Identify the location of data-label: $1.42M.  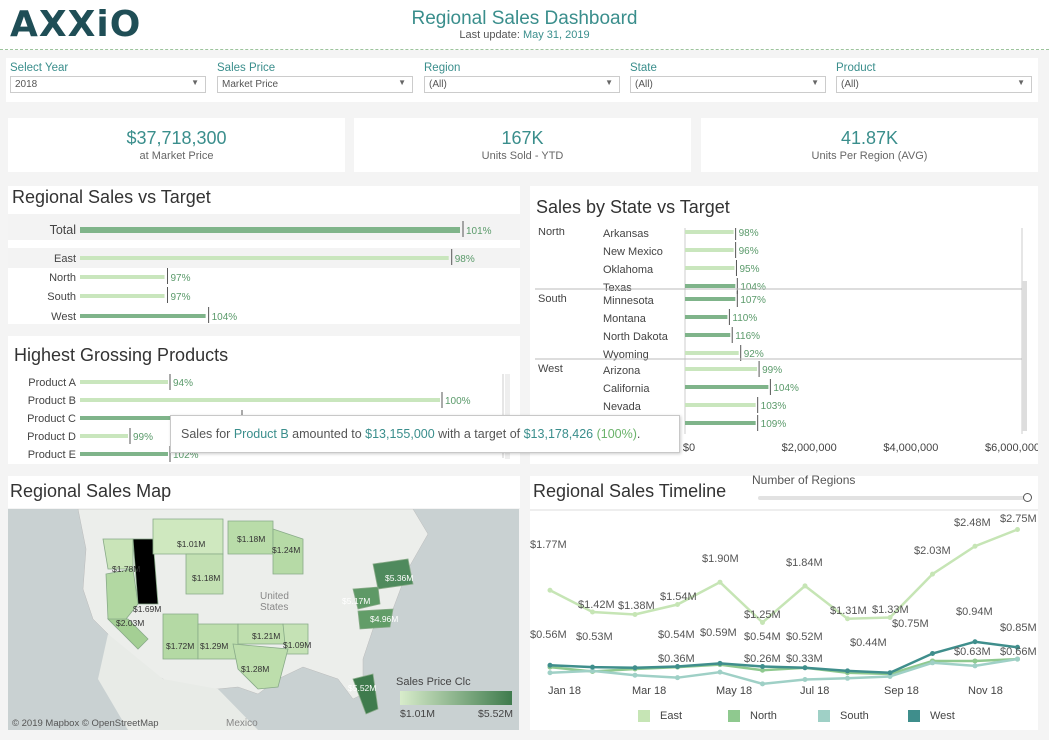
(596, 605).